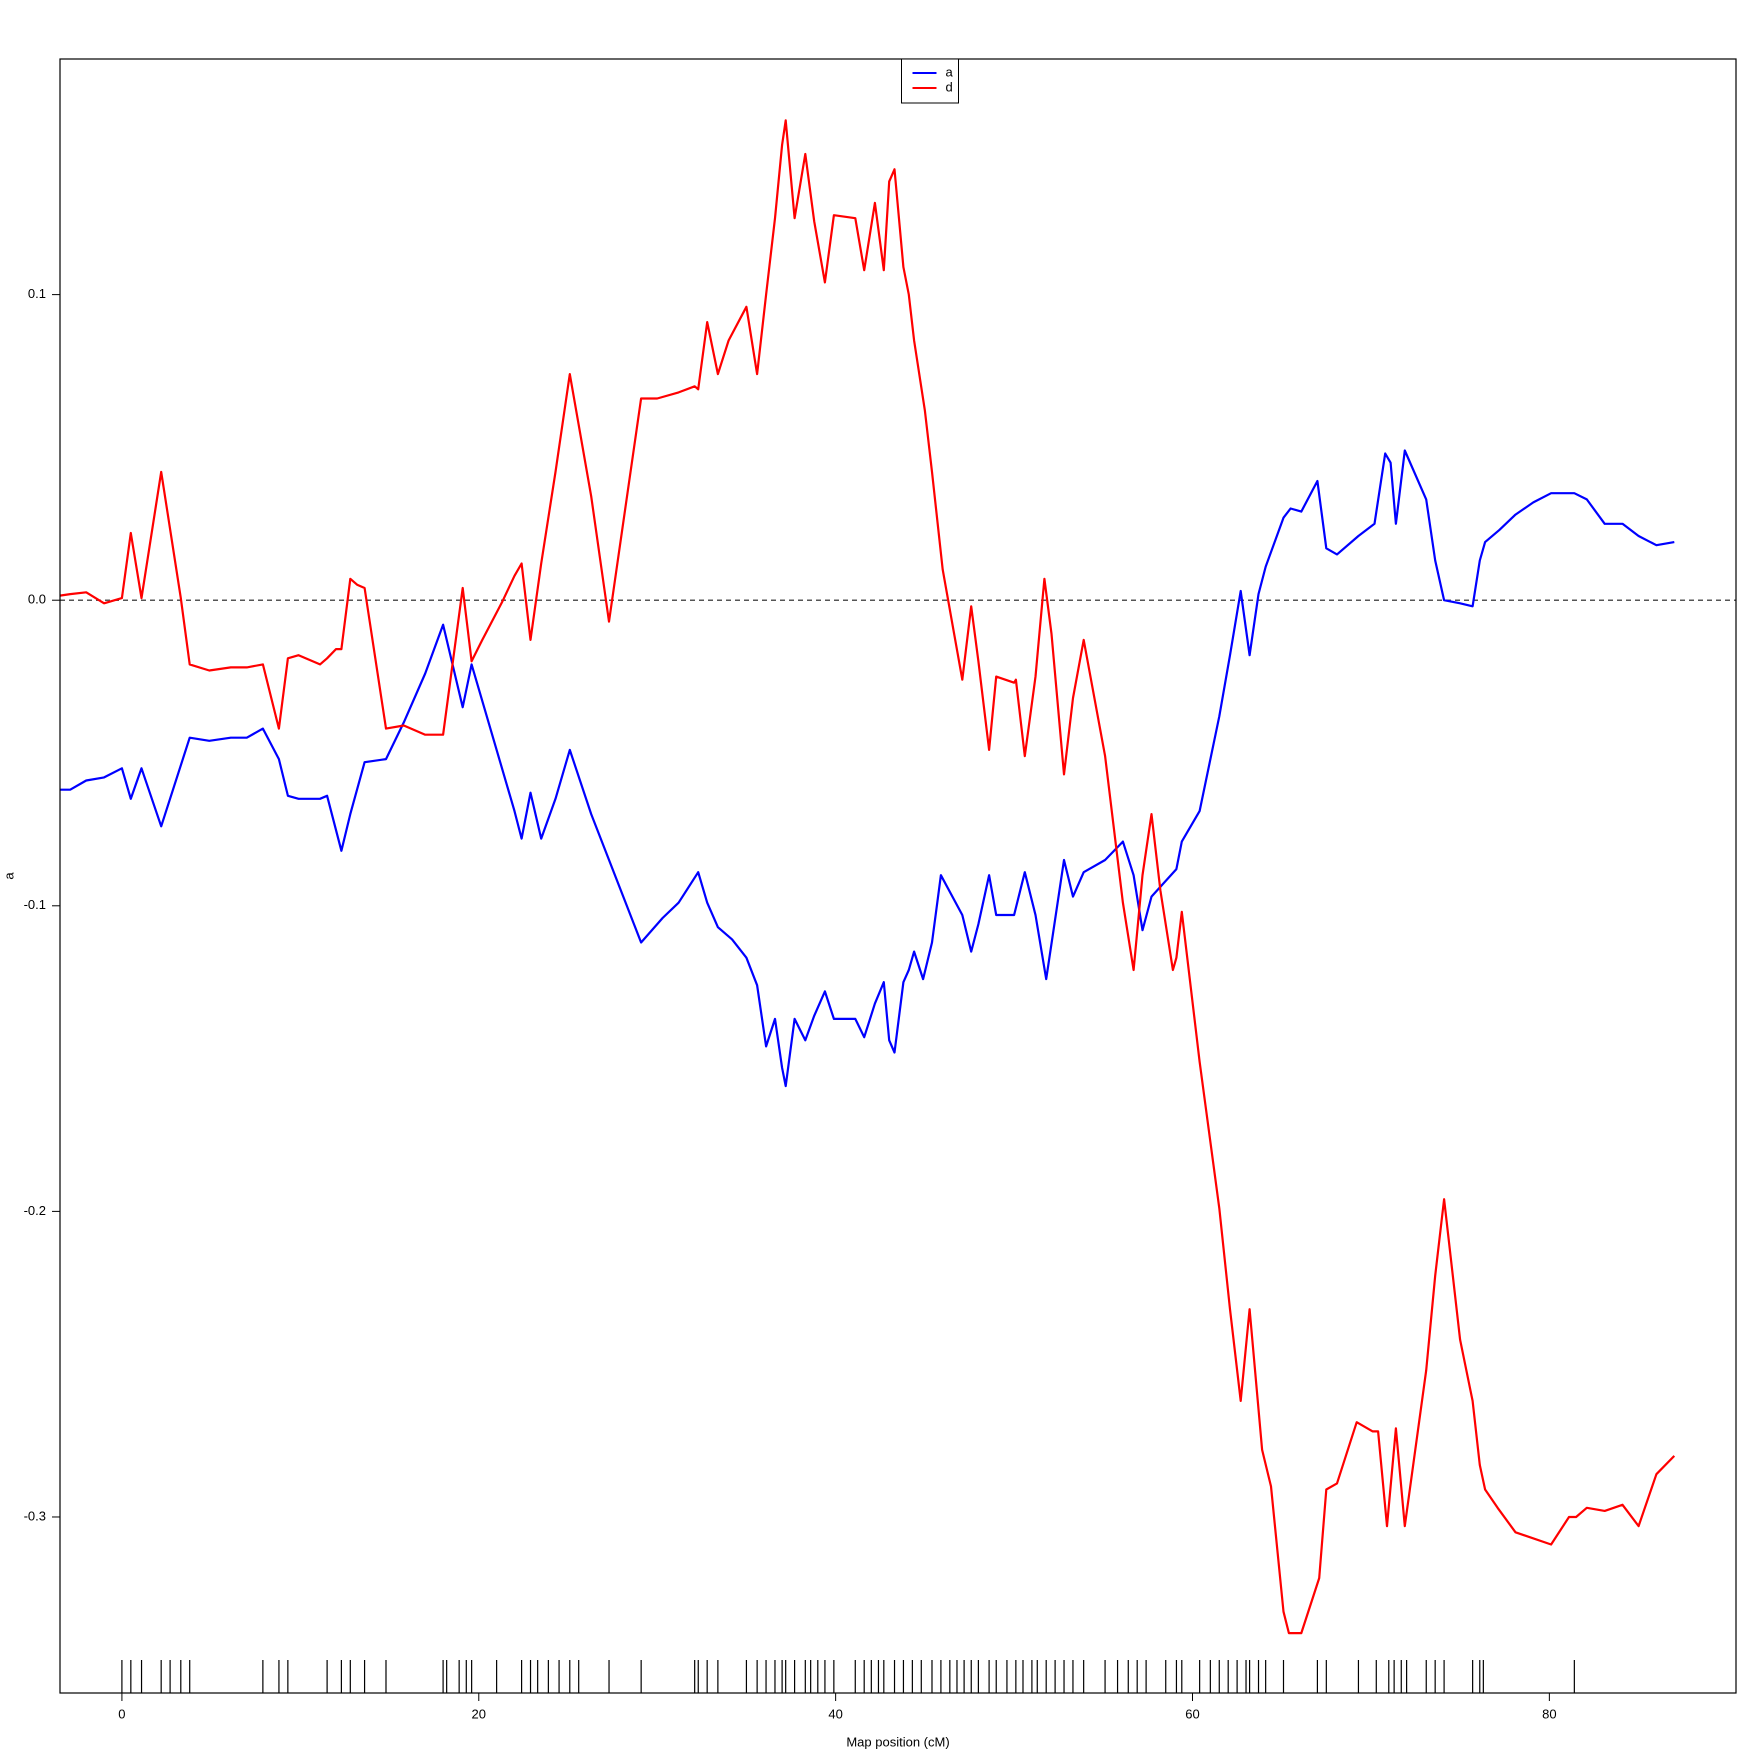 The height and width of the screenshot is (1750, 1750). I want to click on x-tick-label: 0, so click(121, 1713).